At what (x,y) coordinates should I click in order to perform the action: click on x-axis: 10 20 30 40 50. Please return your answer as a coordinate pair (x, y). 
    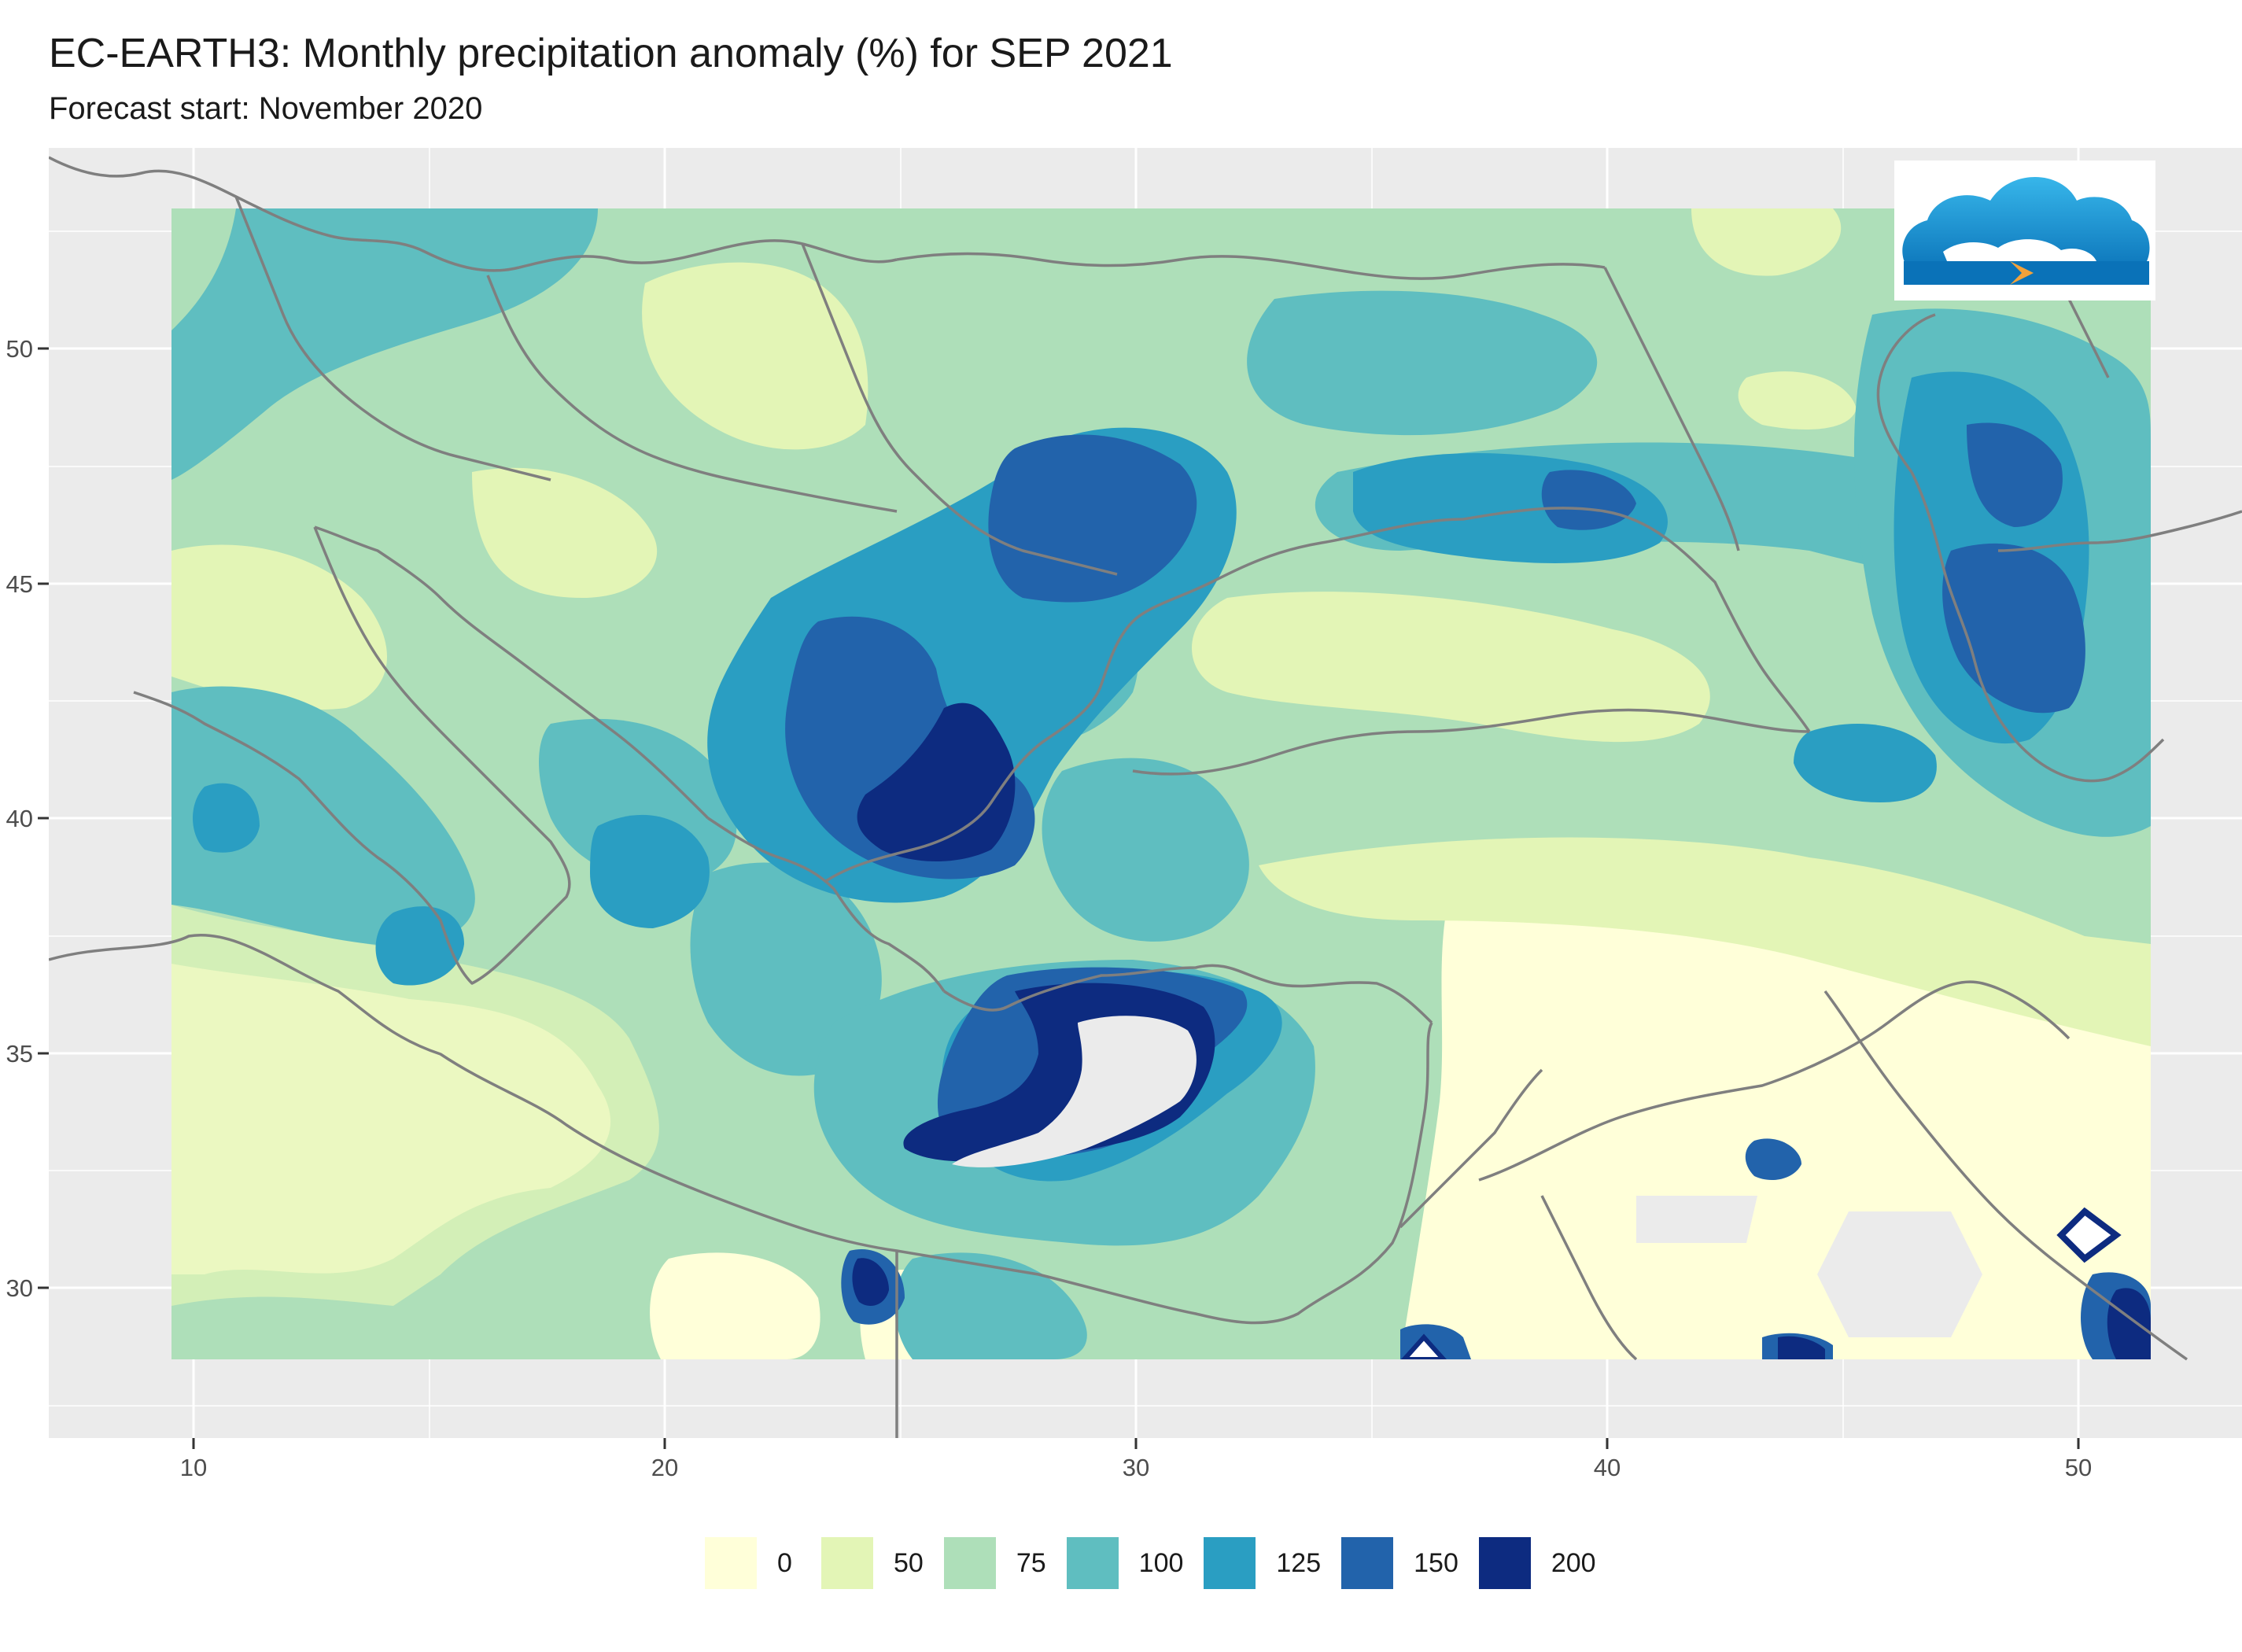
    Looking at the image, I should click on (1136, 1467).